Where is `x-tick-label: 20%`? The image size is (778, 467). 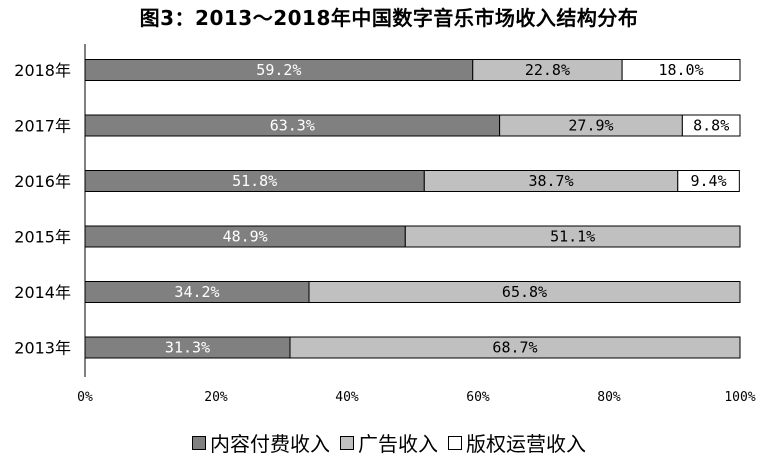
x-tick-label: 20% is located at coordinates (216, 397).